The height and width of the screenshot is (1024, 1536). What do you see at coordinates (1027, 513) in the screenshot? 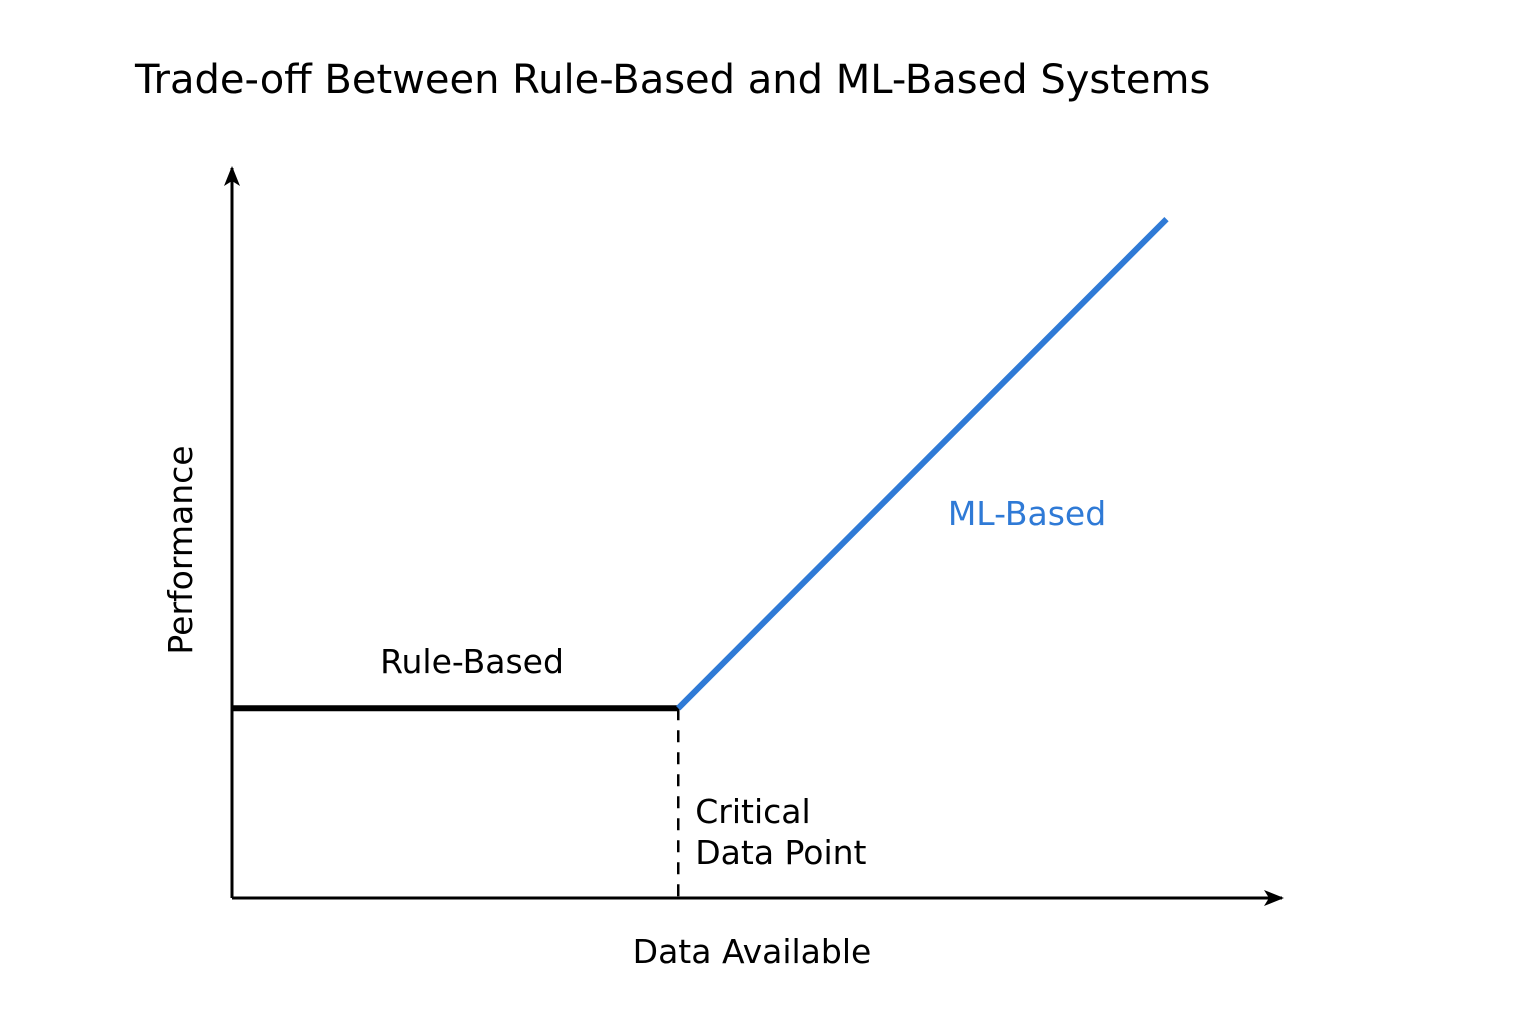
I see `series-ml-based-label: ML-Based` at bounding box center [1027, 513].